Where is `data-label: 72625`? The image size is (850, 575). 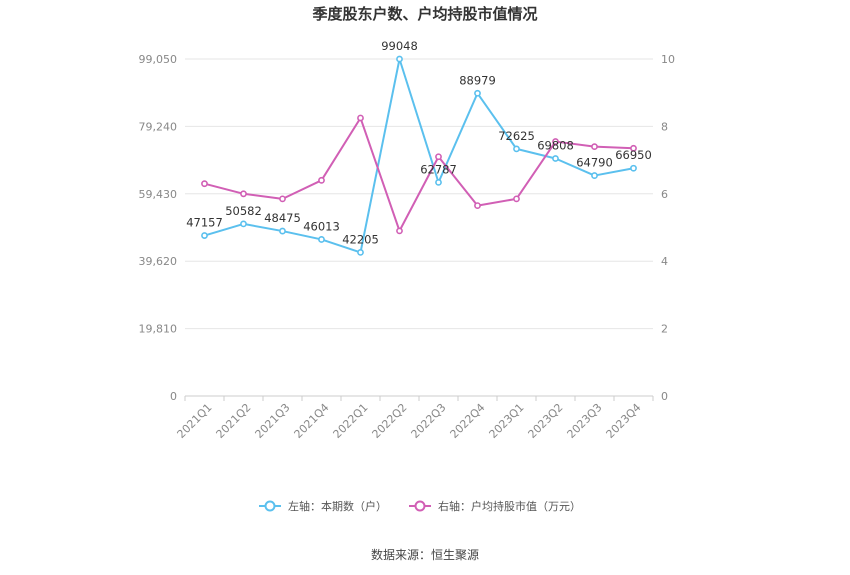
data-label: 72625 is located at coordinates (516, 136).